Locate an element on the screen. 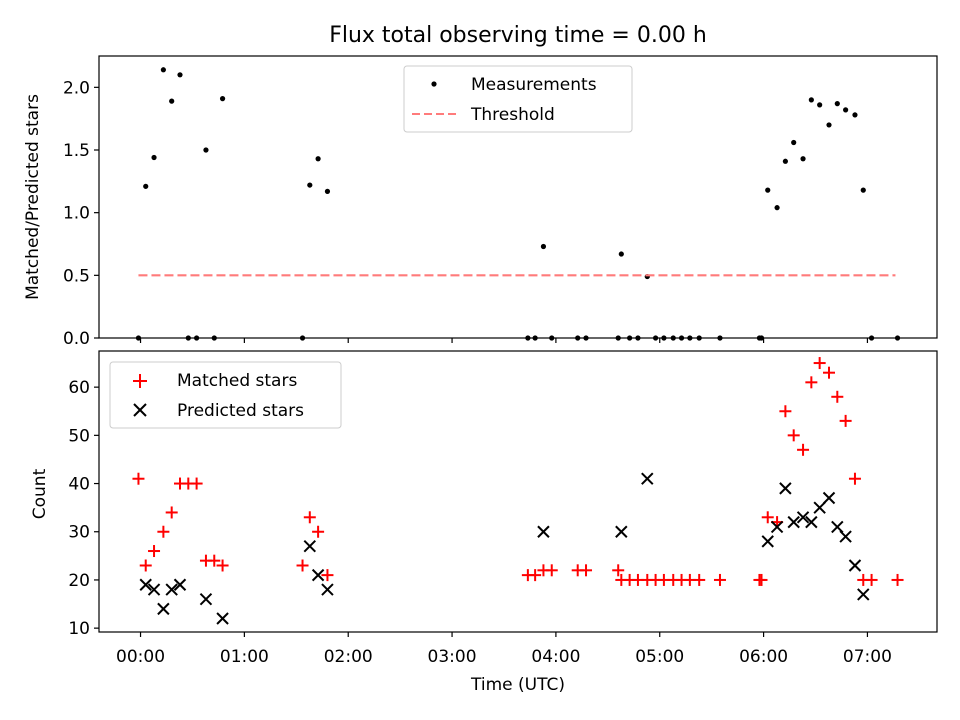 The width and height of the screenshot is (960, 720). y-tick-label: 60 is located at coordinates (79, 388).